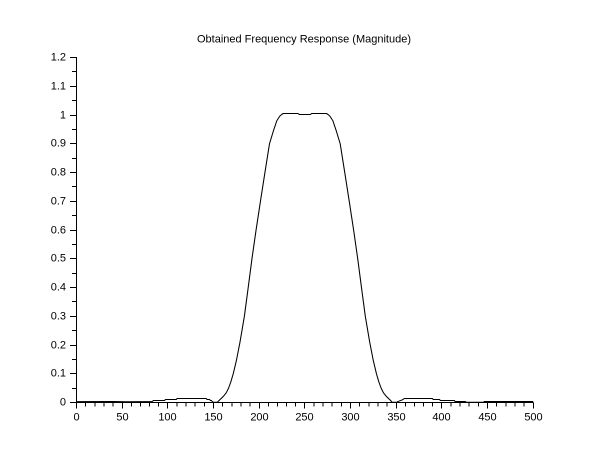 The image size is (610, 460). Describe the element at coordinates (58, 374) in the screenshot. I see `svg-text: 0.1` at that location.